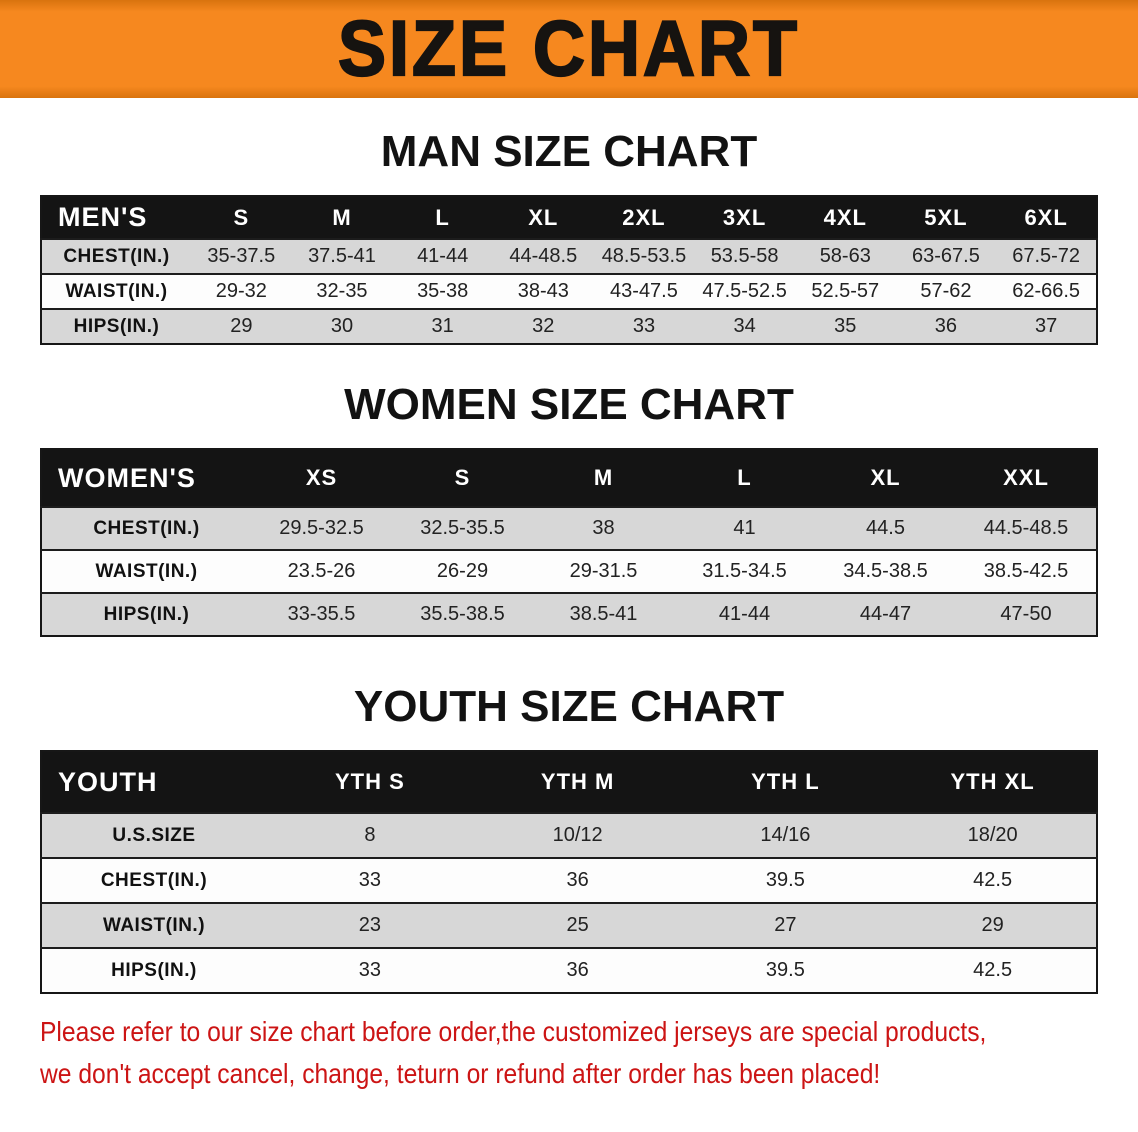  What do you see at coordinates (154, 835) in the screenshot?
I see `measurement-label: U.S.SIZE` at bounding box center [154, 835].